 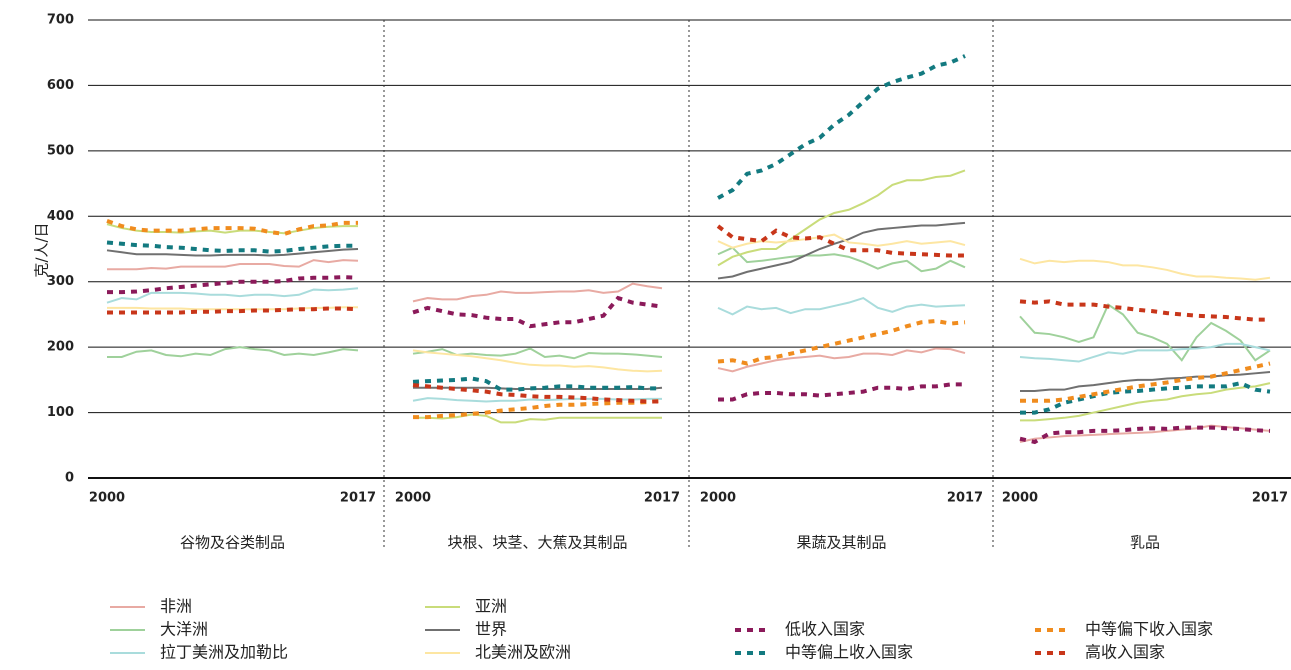 What do you see at coordinates (60, 85) in the screenshot?
I see `y-tick-label: 600` at bounding box center [60, 85].